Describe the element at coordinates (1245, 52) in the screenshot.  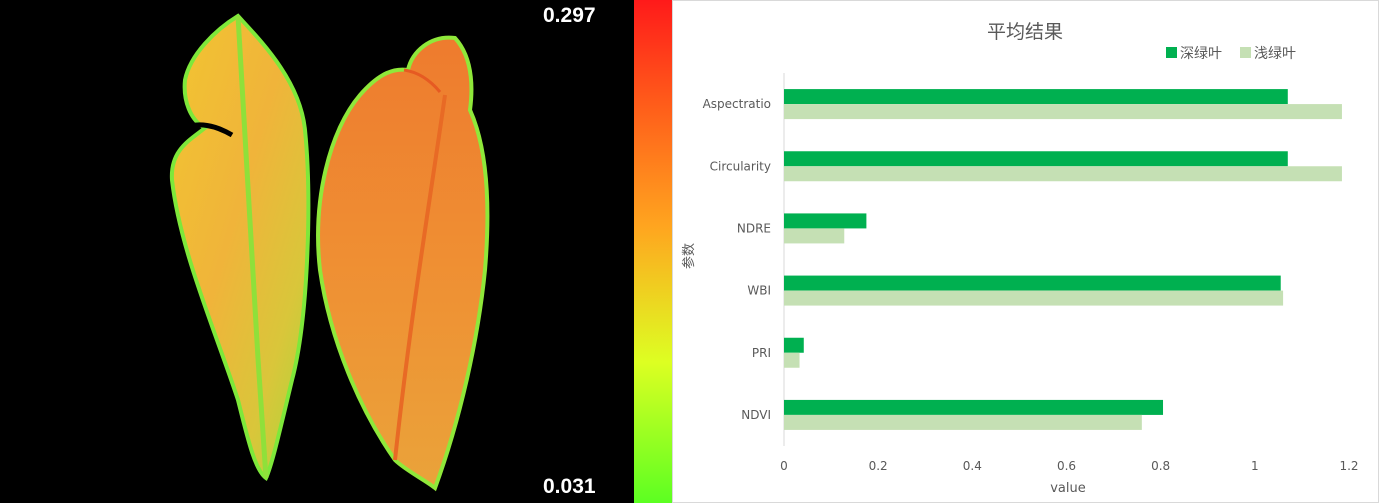
I see `legend-swatch-light` at that location.